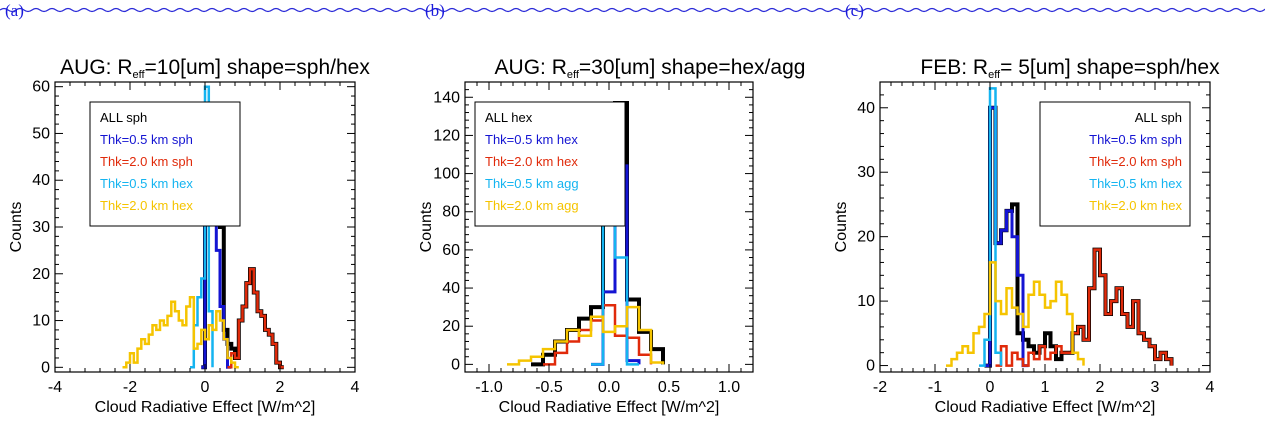  What do you see at coordinates (1060, 227) in the screenshot?
I see `series-group` at bounding box center [1060, 227].